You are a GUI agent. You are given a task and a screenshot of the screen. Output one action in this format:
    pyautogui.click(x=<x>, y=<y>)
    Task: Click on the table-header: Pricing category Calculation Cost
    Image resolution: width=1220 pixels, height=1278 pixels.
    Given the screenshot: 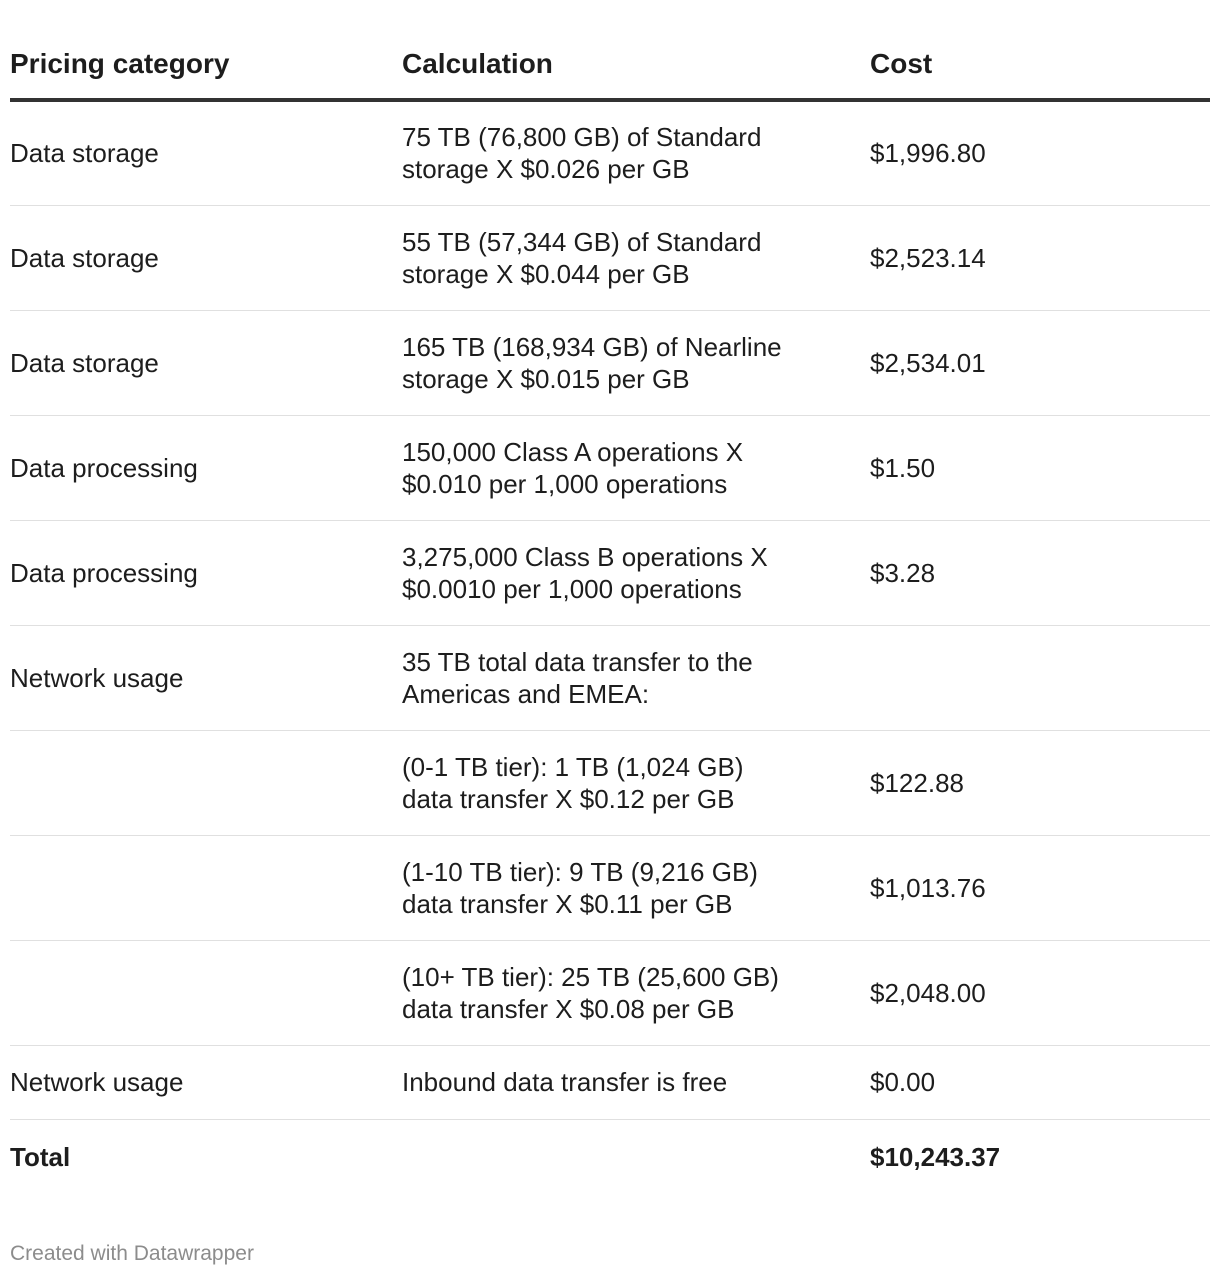 What is the action you would take?
    pyautogui.click(x=610, y=51)
    